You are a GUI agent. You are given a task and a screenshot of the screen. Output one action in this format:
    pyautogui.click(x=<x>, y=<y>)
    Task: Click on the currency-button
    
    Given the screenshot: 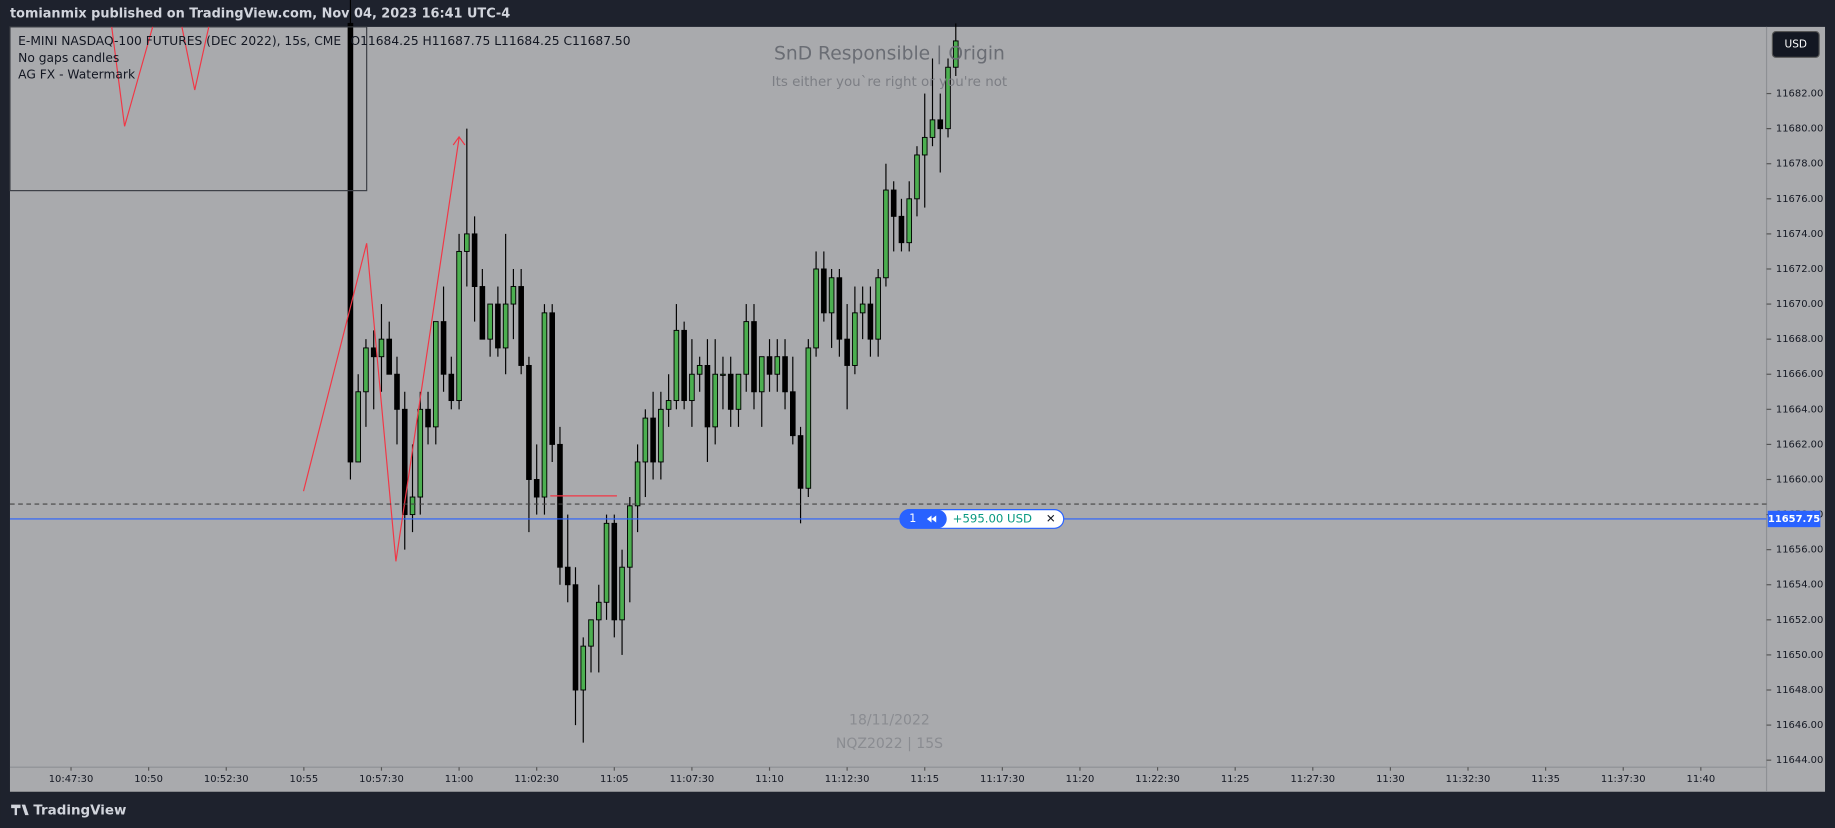 What is the action you would take?
    pyautogui.click(x=1795, y=44)
    